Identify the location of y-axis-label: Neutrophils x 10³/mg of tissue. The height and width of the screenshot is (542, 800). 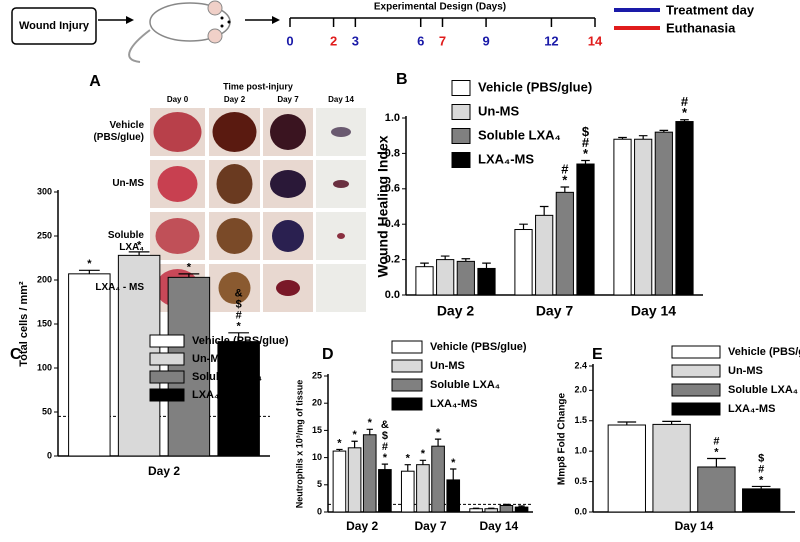
(299, 444).